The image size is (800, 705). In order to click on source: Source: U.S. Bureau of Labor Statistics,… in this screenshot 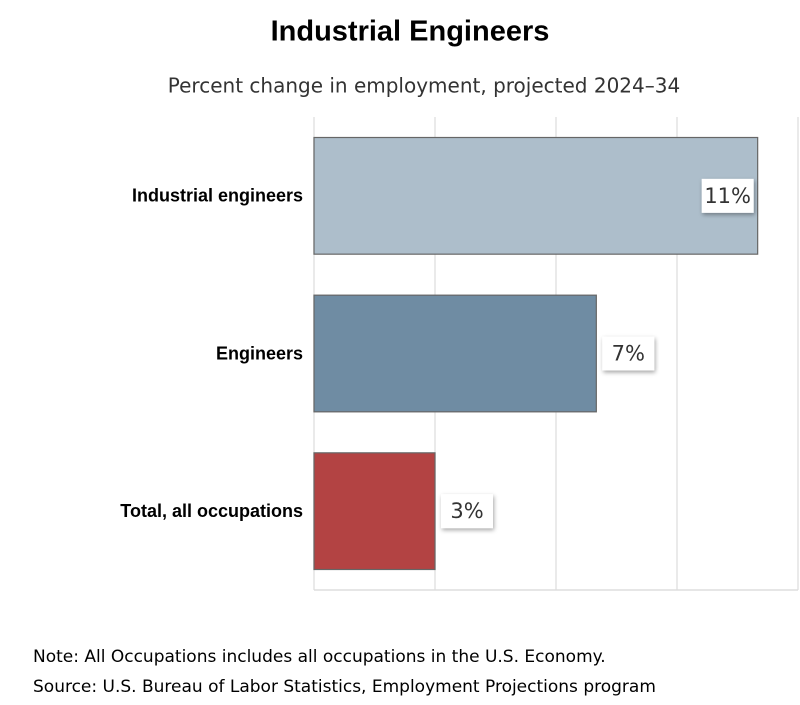, I will do `click(344, 687)`.